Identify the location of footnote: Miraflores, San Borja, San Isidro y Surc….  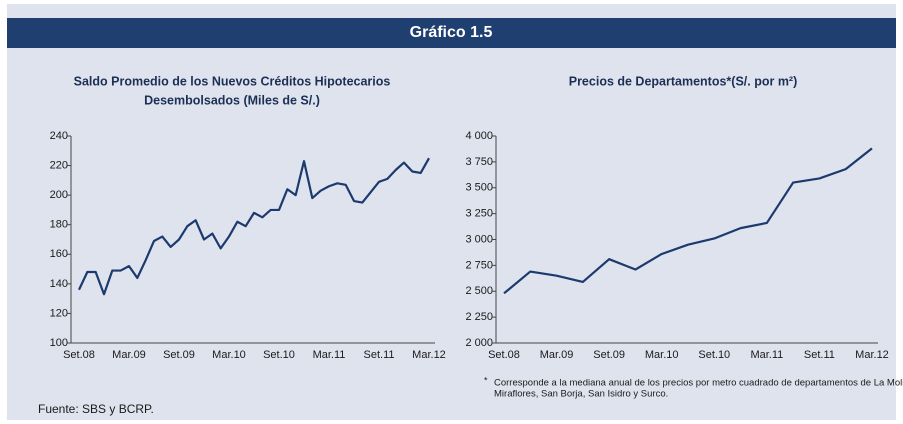
(581, 394).